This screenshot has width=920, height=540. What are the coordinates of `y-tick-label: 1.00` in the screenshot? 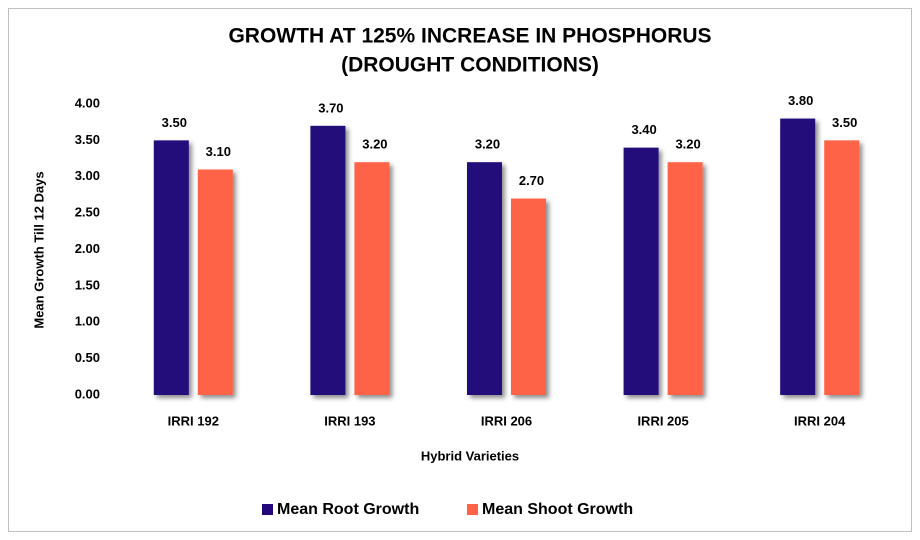 It's located at (87, 321).